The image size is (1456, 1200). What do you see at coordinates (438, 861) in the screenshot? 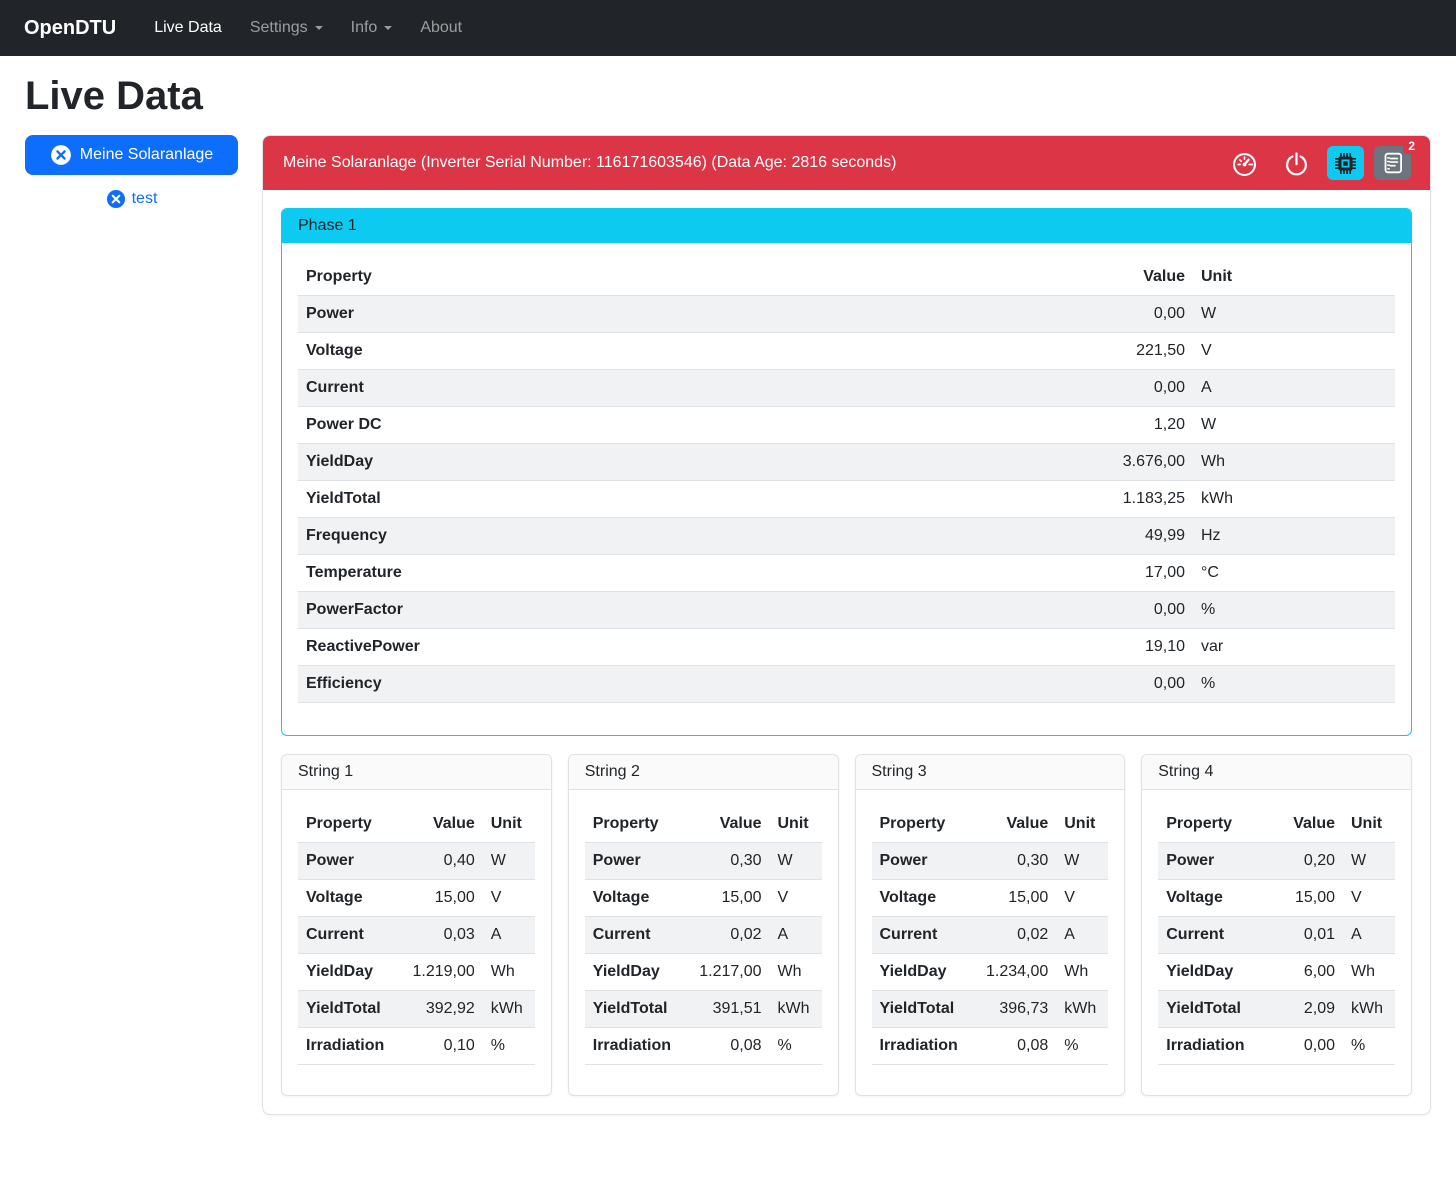
I see `value-cell: 0,40` at bounding box center [438, 861].